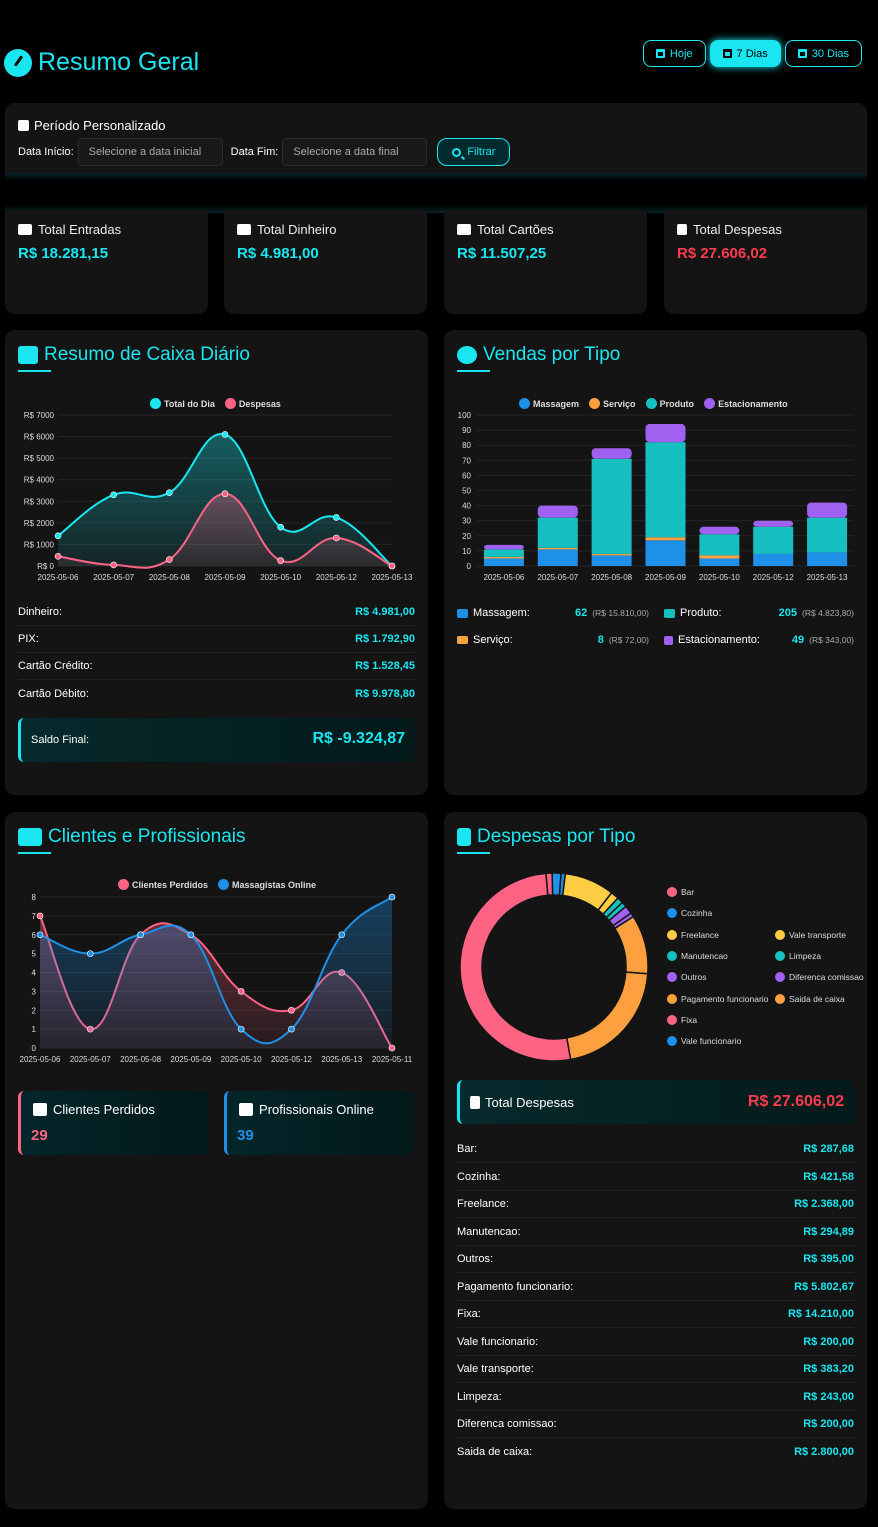 The image size is (878, 1527). Describe the element at coordinates (355, 152) in the screenshot. I see `end-date-input: Selecione a data final` at that location.